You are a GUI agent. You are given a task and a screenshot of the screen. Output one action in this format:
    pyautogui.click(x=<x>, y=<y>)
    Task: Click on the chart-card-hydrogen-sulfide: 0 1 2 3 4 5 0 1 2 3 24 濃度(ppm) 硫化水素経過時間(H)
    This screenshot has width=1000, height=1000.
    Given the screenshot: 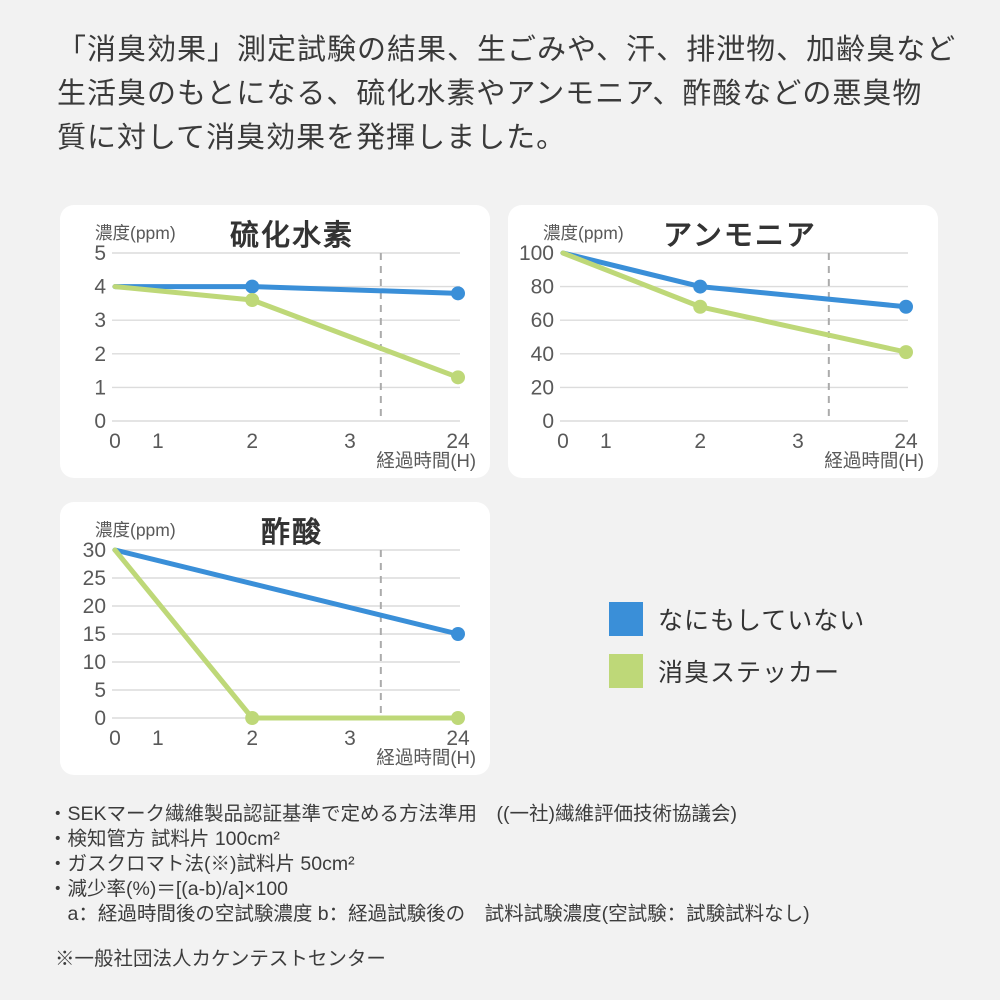 What is the action you would take?
    pyautogui.click(x=275, y=341)
    